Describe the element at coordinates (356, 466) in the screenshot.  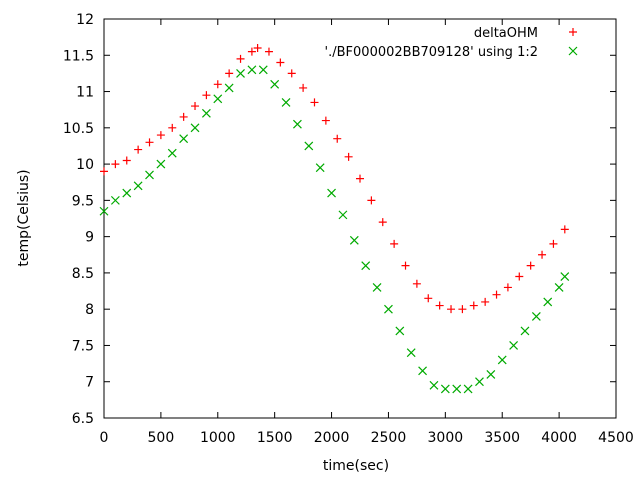
I see `x-axis-label: time(sec)` at that location.